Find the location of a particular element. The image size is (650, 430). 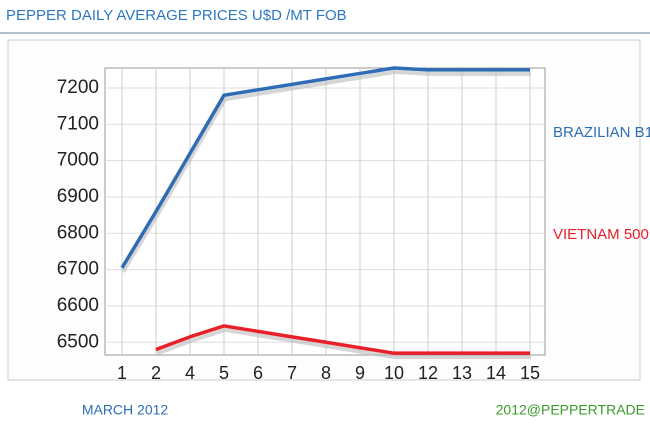

y-tick-label: 6700 is located at coordinates (78, 269).